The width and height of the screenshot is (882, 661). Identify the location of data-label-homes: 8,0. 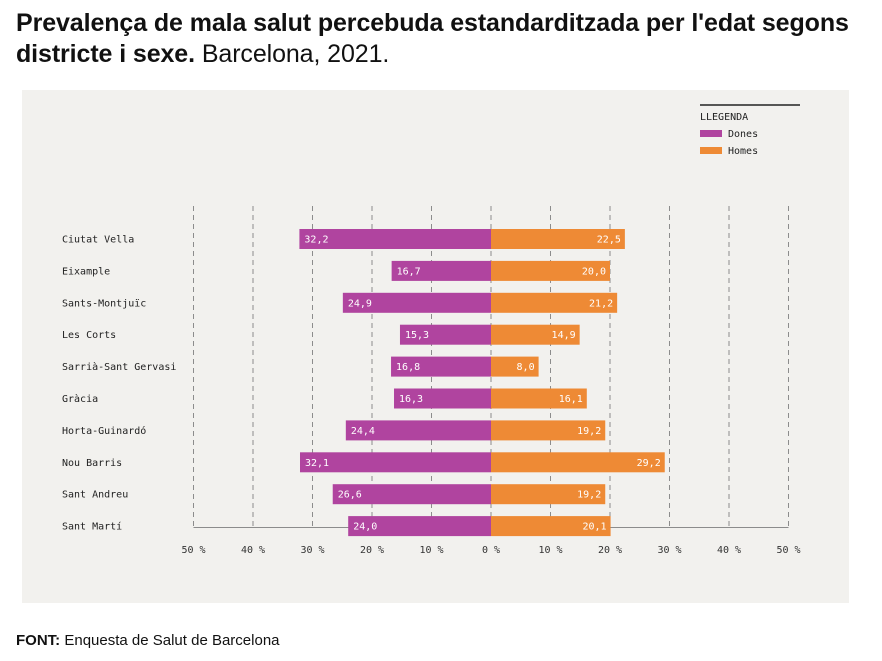
(526, 367).